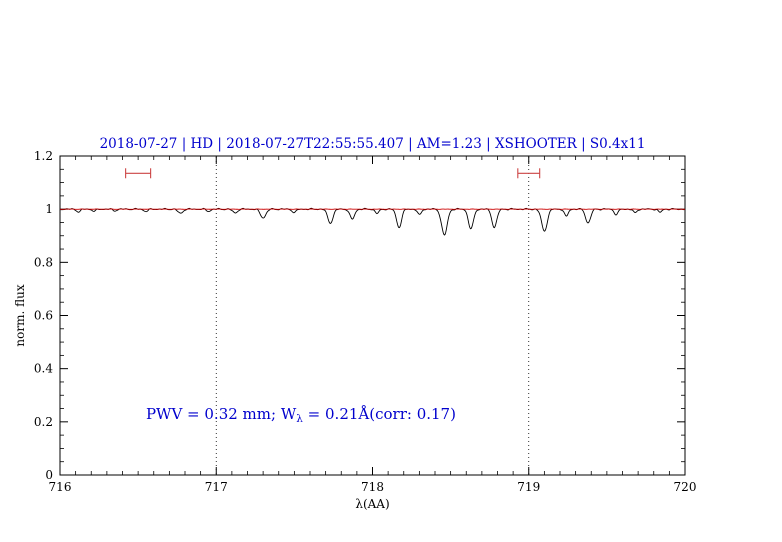 This screenshot has width=782, height=542. I want to click on y-tick-label: 1, so click(49, 209).